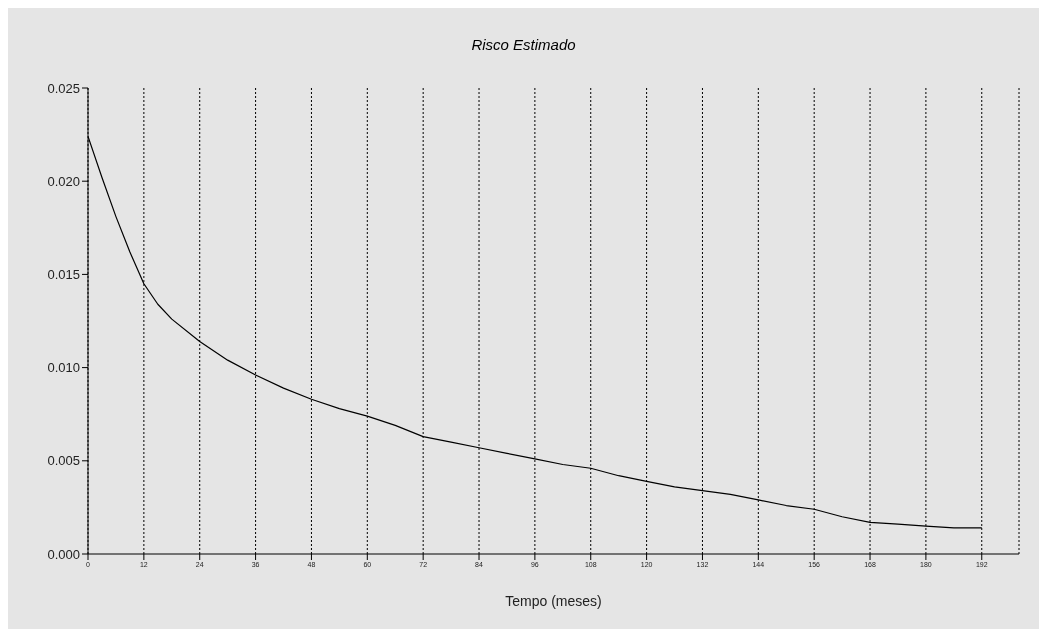  Describe the element at coordinates (63, 368) in the screenshot. I see `y-tick-label: 0.010` at that location.